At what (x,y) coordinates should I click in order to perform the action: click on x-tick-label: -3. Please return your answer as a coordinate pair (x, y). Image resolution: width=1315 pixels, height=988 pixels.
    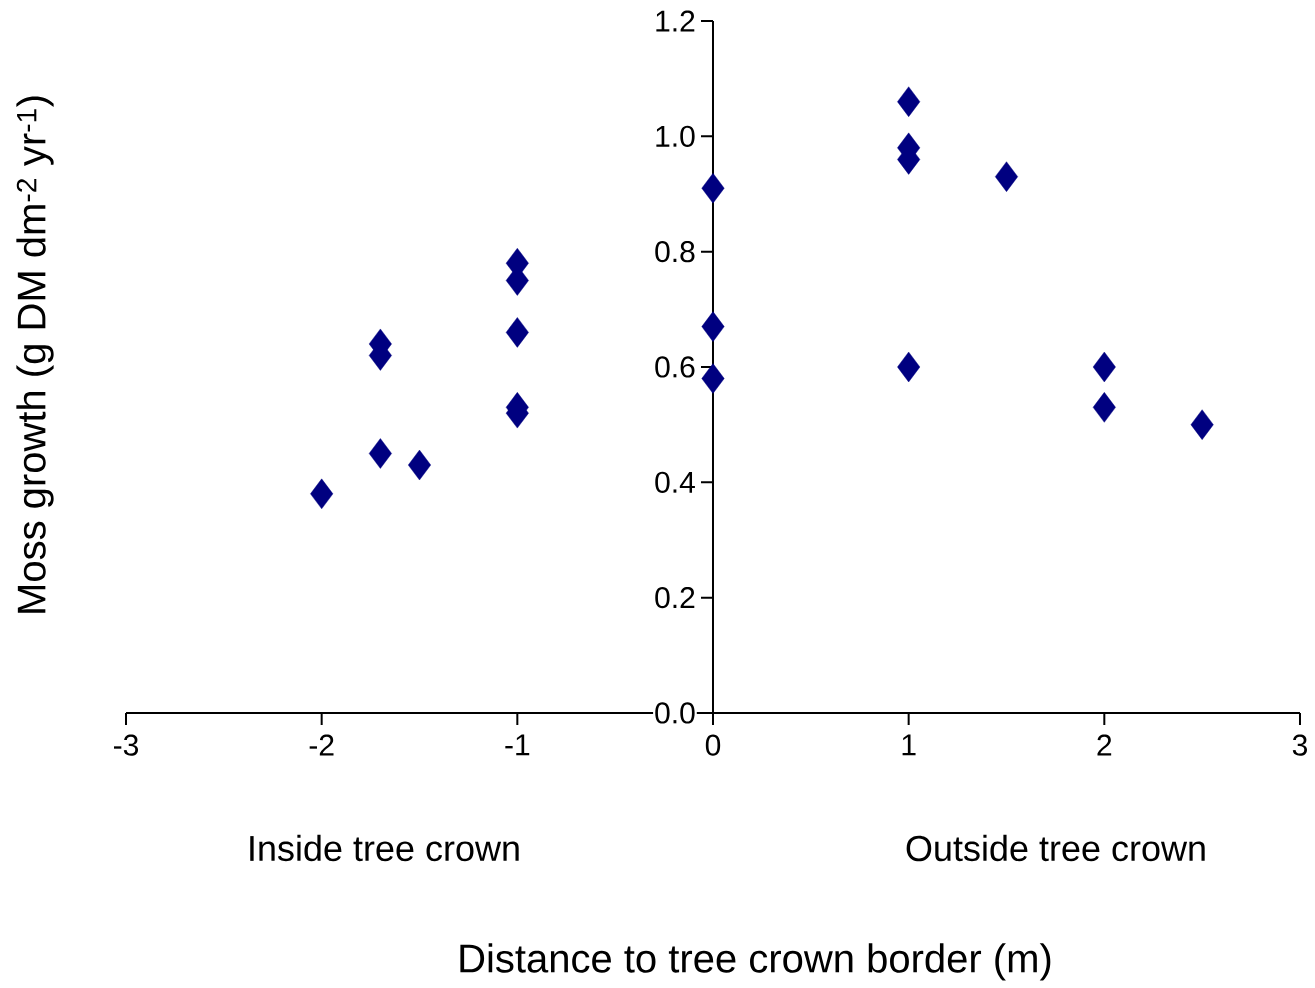
    Looking at the image, I should click on (126, 745).